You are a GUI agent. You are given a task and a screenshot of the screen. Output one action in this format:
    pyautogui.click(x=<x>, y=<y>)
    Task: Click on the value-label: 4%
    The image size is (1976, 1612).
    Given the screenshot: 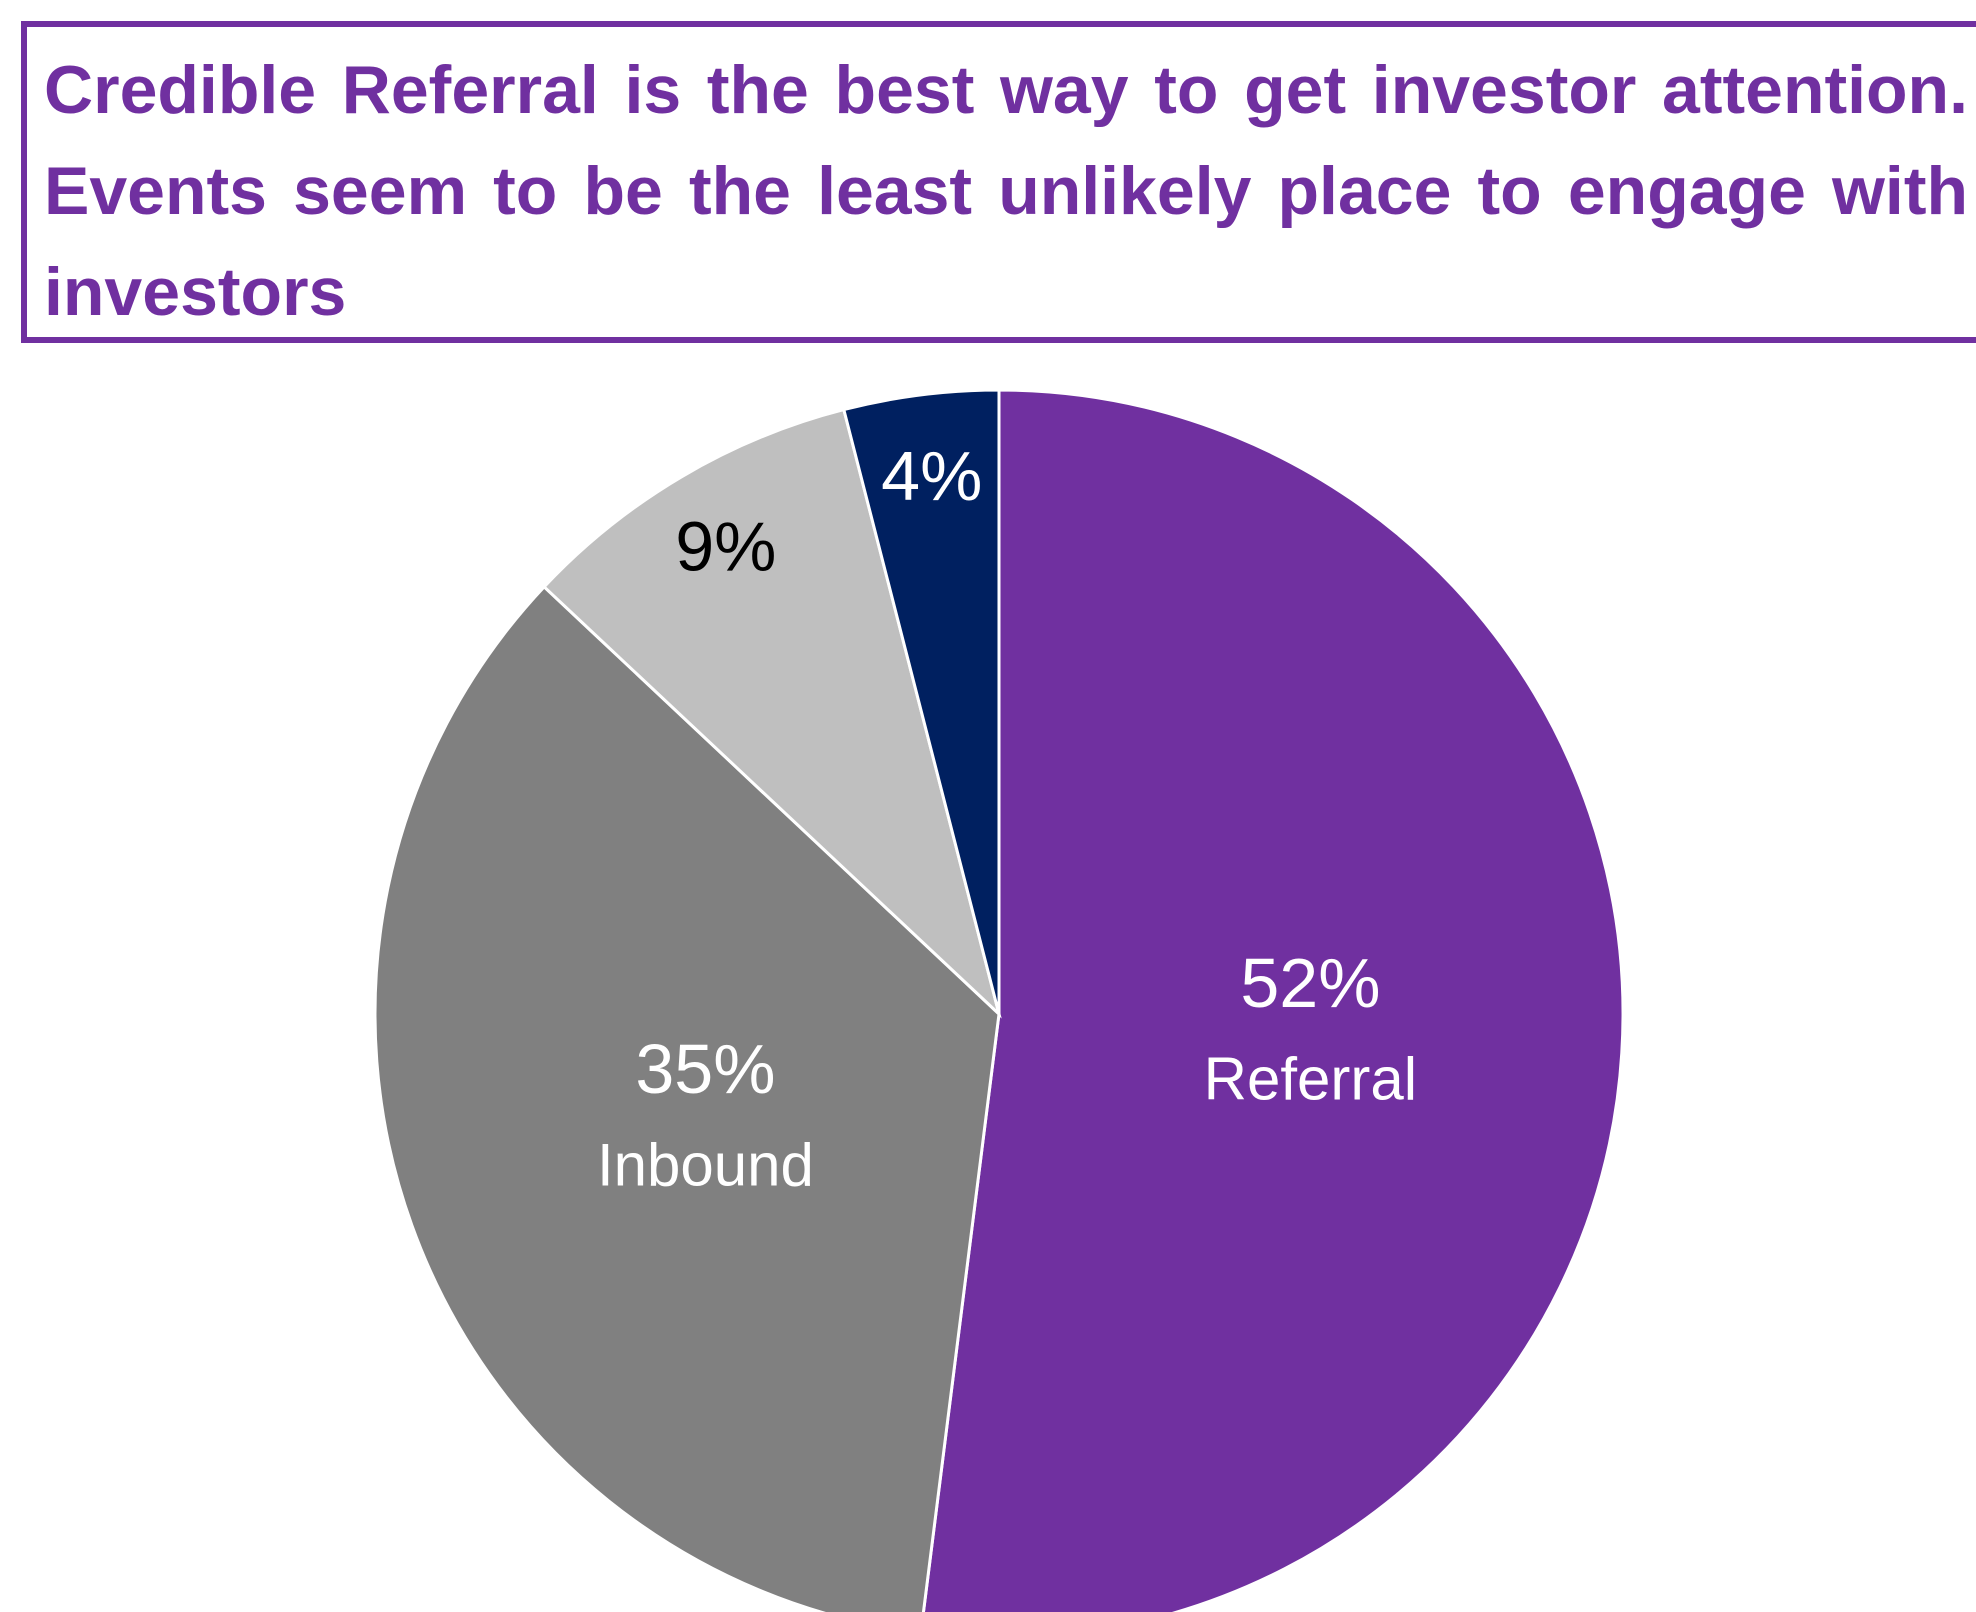 What is the action you would take?
    pyautogui.click(x=931, y=476)
    